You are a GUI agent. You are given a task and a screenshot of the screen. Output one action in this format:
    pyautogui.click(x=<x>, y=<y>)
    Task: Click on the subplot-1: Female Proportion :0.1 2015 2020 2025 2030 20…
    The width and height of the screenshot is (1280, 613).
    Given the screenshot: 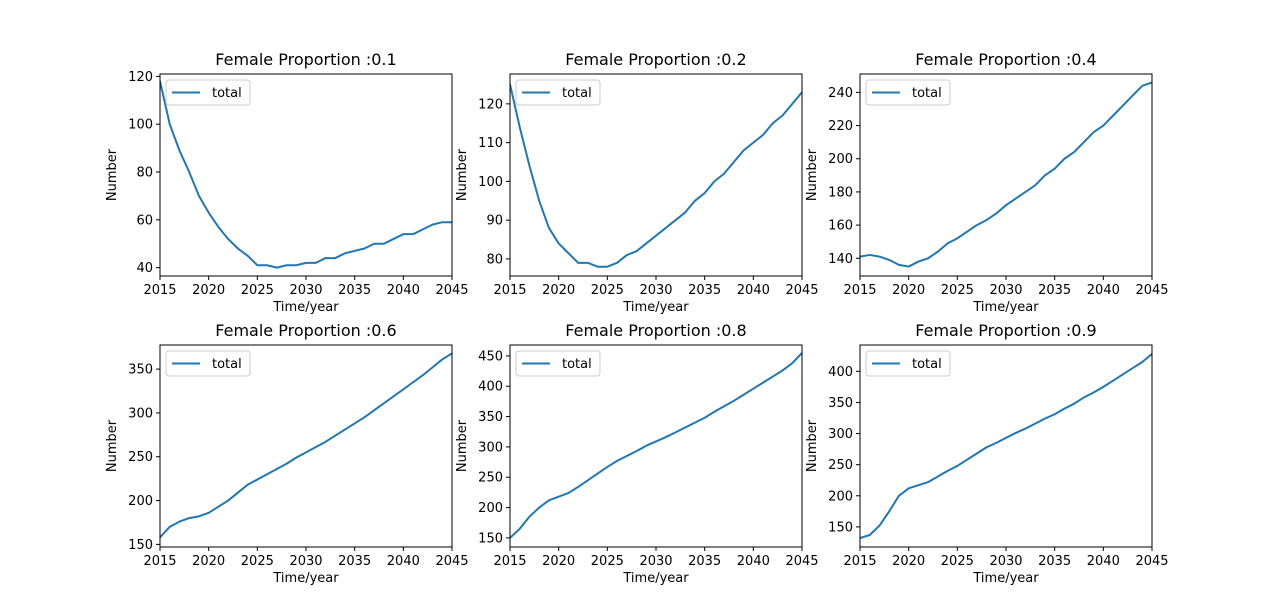 What is the action you would take?
    pyautogui.click(x=287, y=182)
    